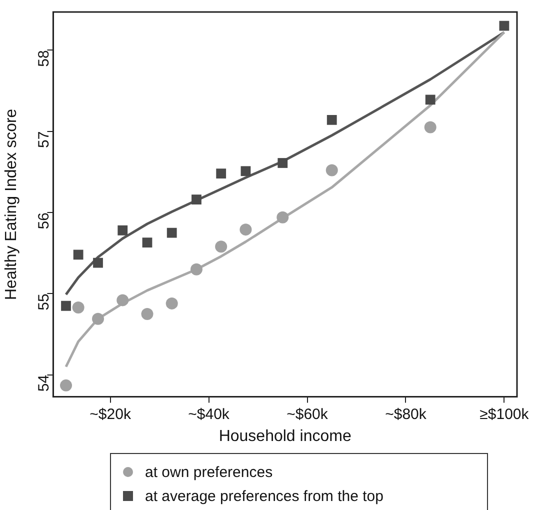 The image size is (537, 510). Describe the element at coordinates (209, 472) in the screenshot. I see `legend-label: at own preferences` at that location.